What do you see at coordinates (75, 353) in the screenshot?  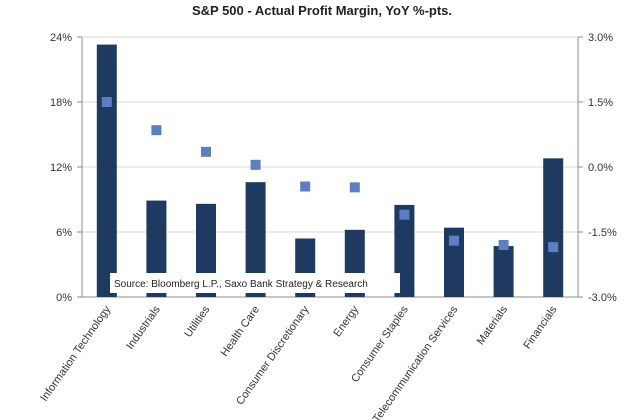 I see `category-label: Information Technology` at bounding box center [75, 353].